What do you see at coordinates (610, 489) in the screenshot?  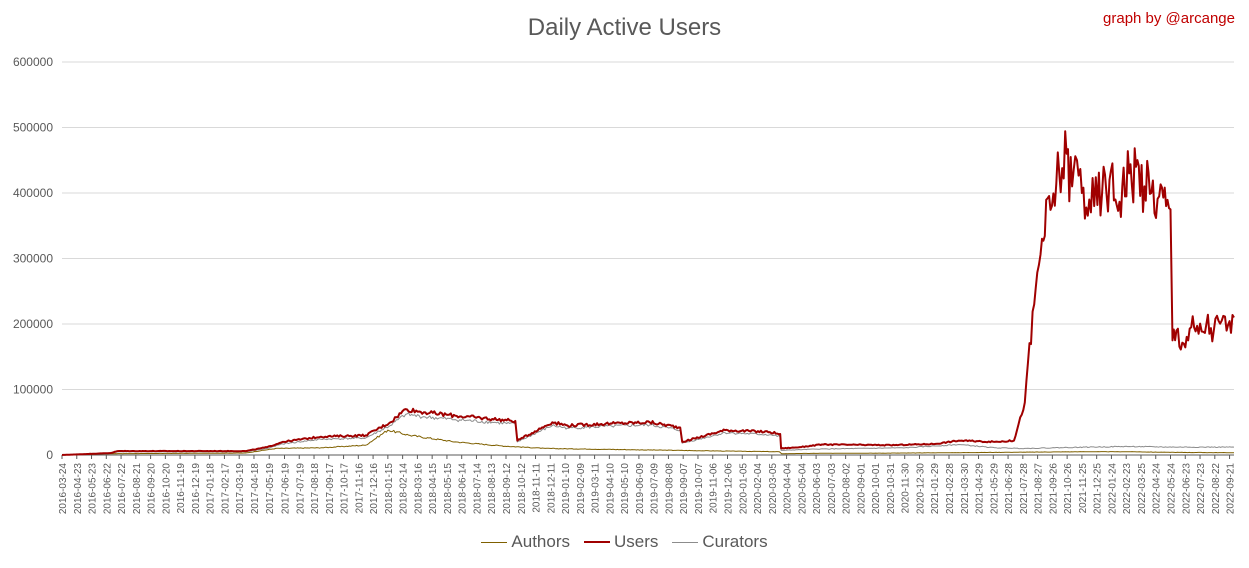 I see `x-tick-label: 2019-04-10` at bounding box center [610, 489].